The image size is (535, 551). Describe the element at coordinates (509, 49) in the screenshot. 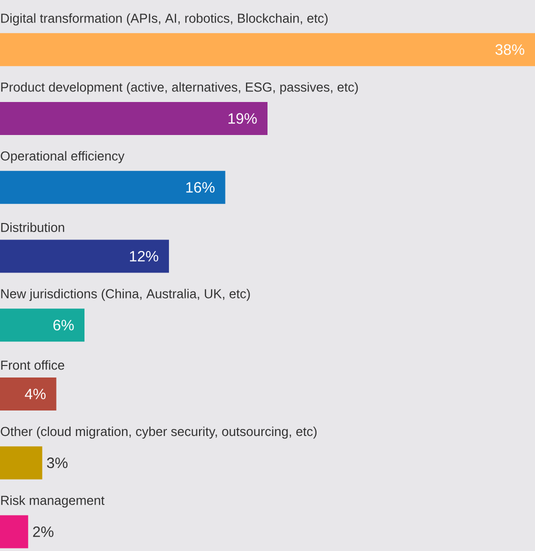

I see `data-label: 38%` at that location.